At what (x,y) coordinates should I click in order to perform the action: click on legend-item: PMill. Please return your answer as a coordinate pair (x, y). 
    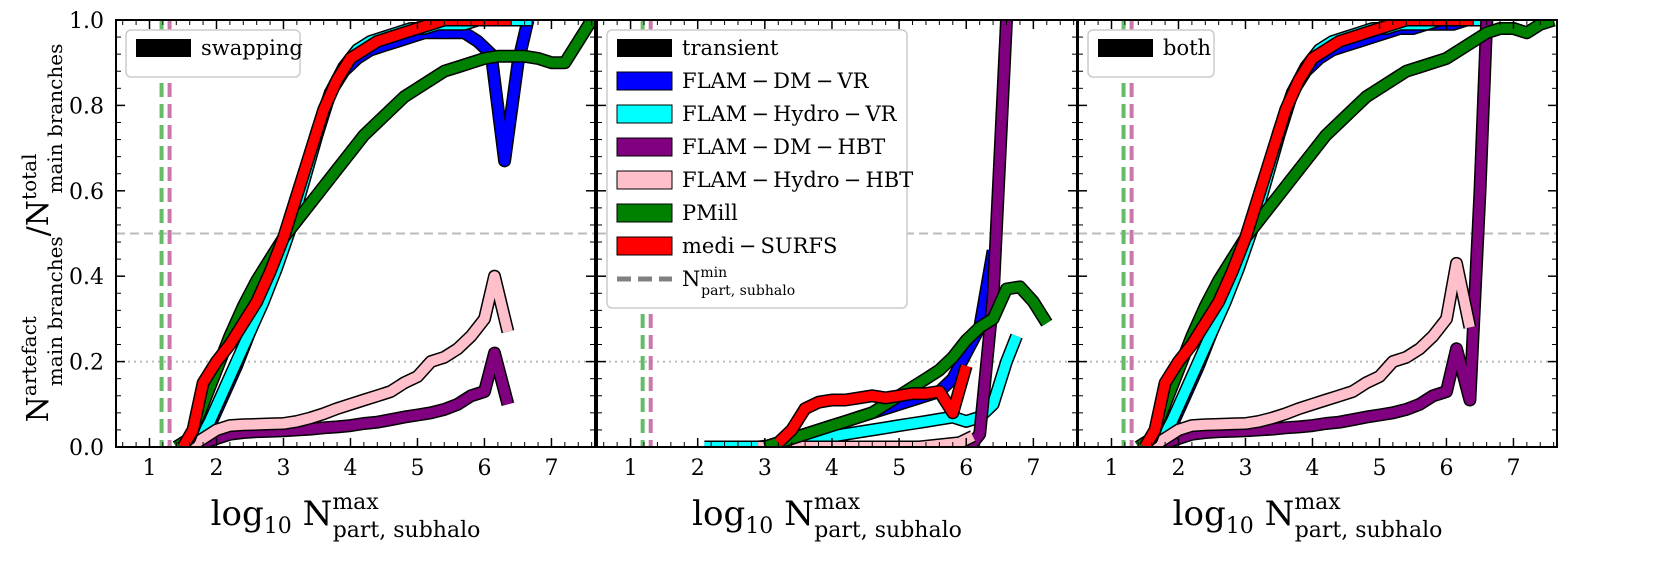
    Looking at the image, I should click on (677, 213).